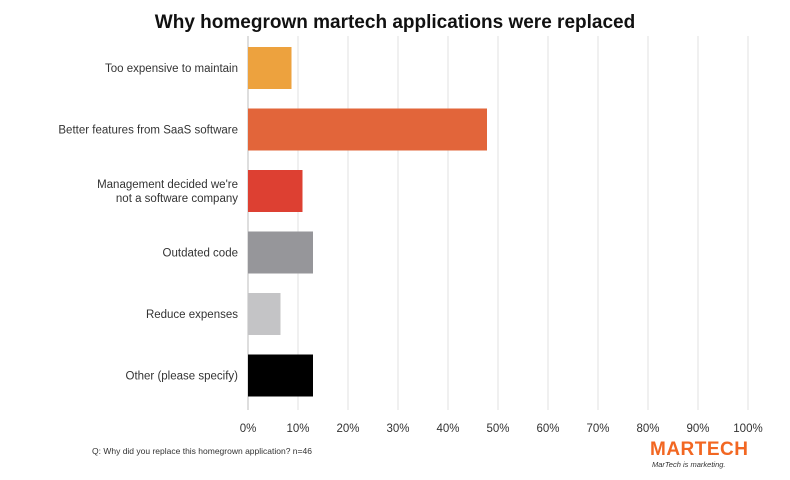 The width and height of the screenshot is (790, 480). I want to click on logo-text-b: TECH, so click(721, 449).